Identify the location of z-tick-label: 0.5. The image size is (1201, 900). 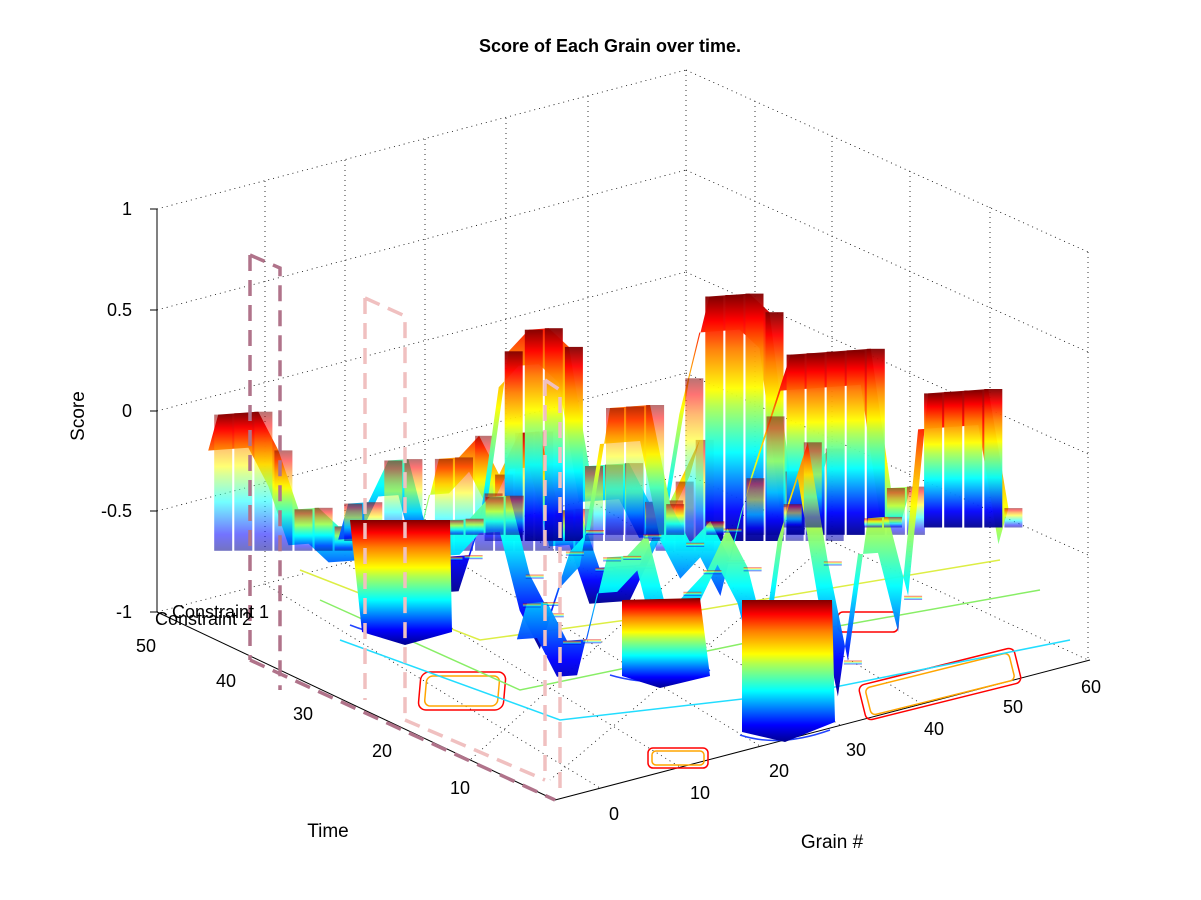
(119, 310).